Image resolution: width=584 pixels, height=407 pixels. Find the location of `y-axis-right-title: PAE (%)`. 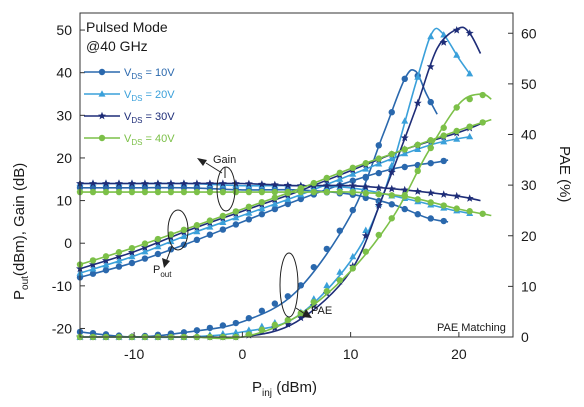

y-axis-right-title: PAE (%) is located at coordinates (564, 174).